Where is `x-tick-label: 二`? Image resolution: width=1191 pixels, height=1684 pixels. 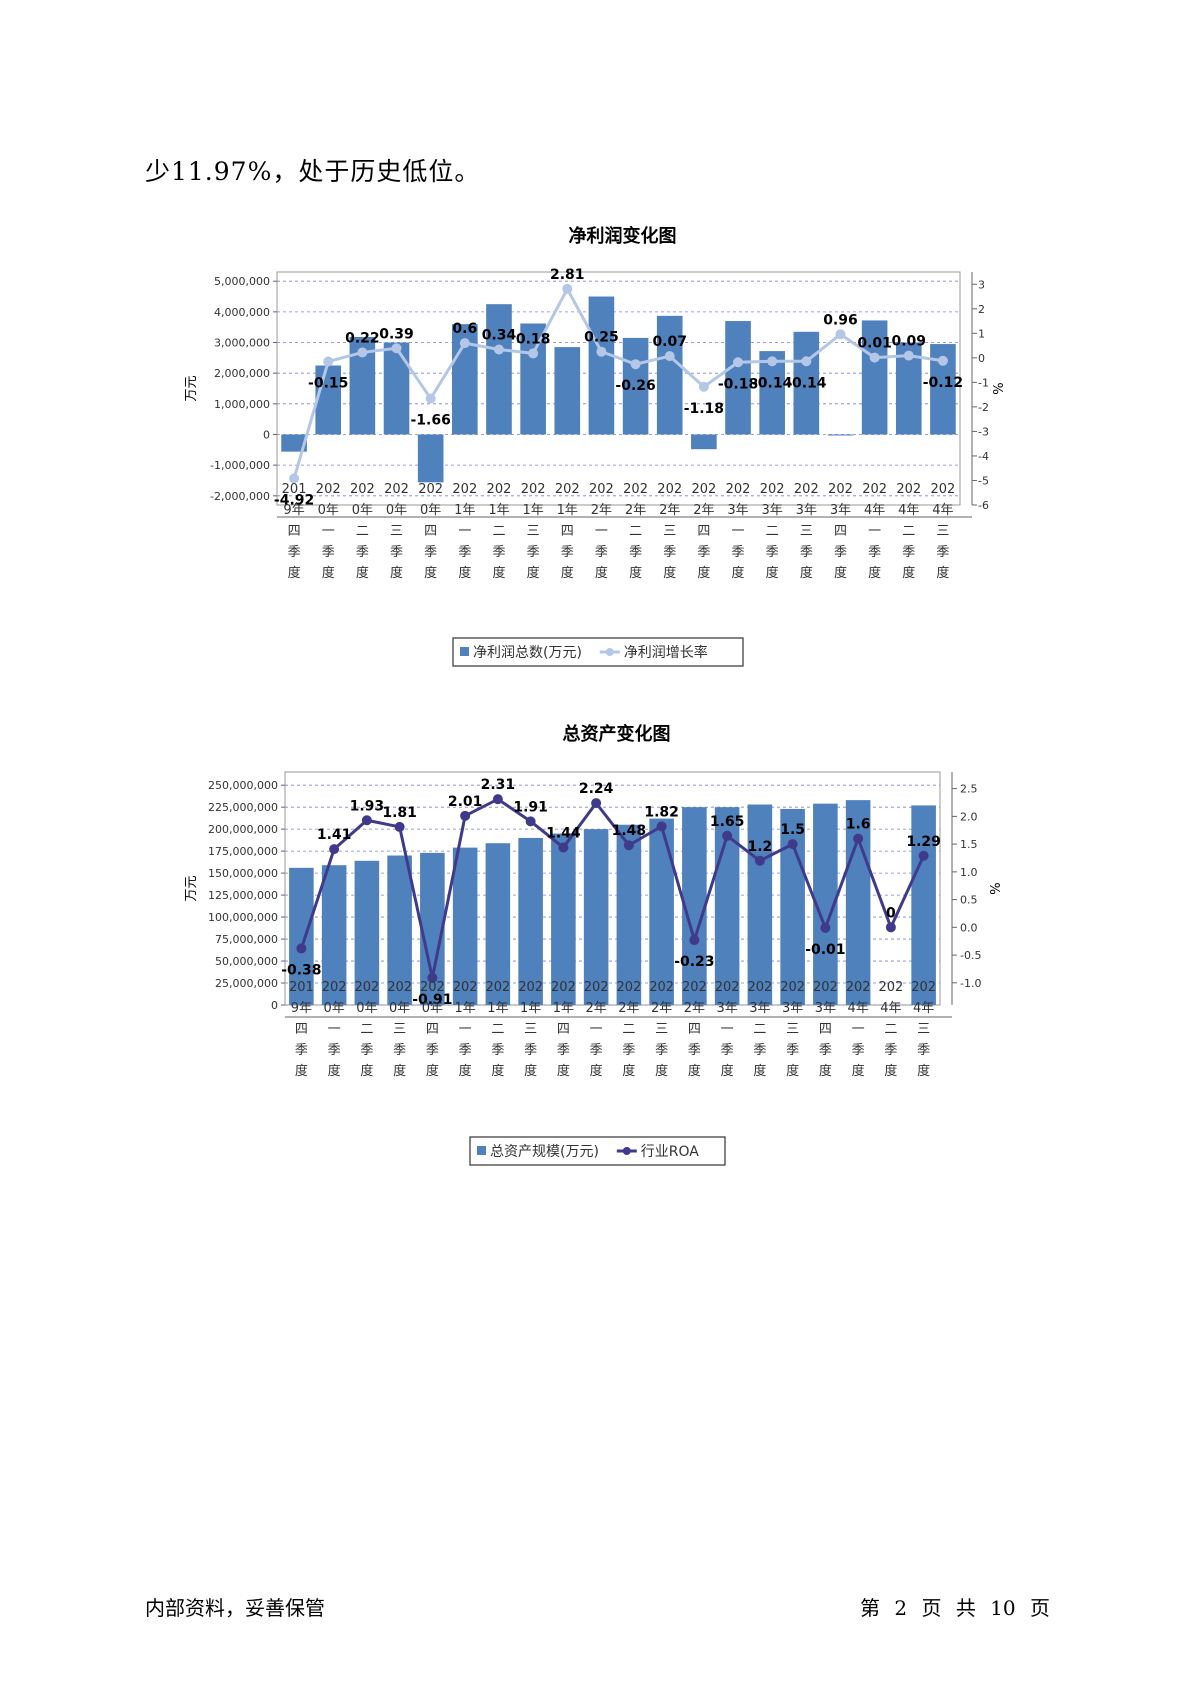
x-tick-label: 二 is located at coordinates (497, 1029).